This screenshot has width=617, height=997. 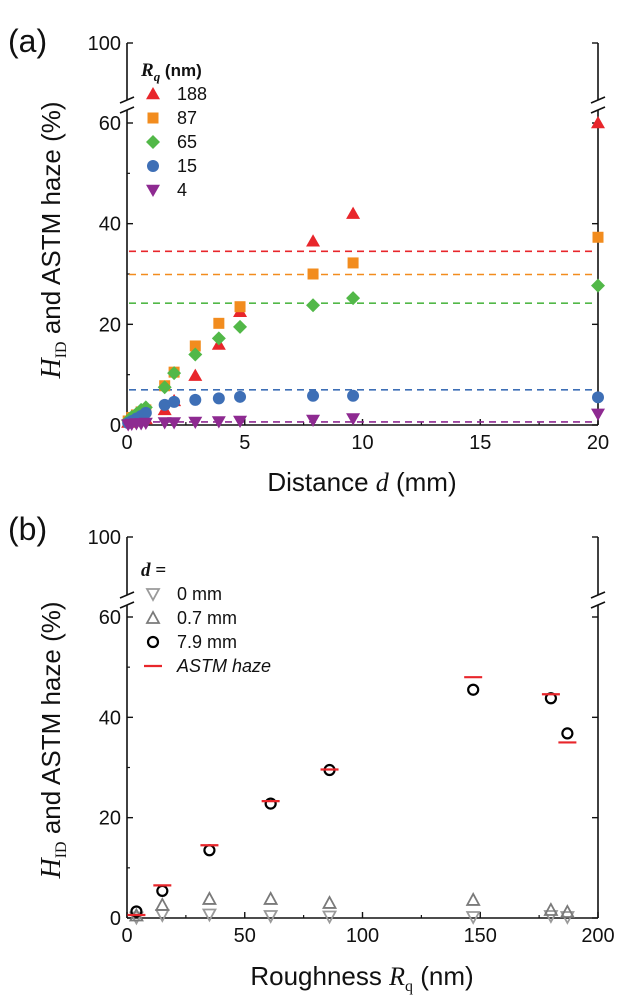 What do you see at coordinates (51, 368) in the screenshot?
I see `y-axis-title-a-var: H` at bounding box center [51, 368].